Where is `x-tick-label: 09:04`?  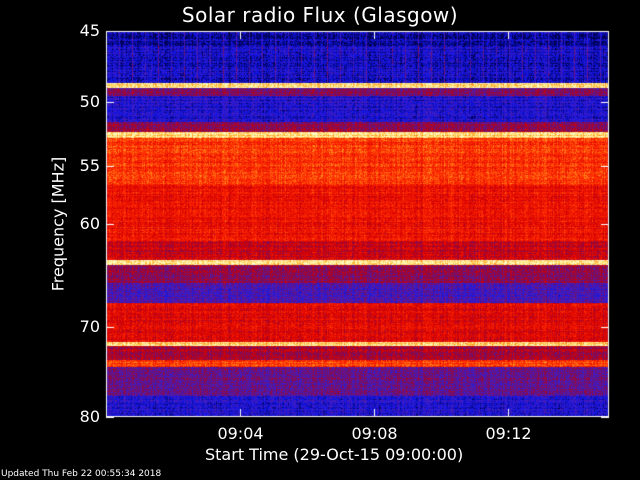 x-tick-label: 09:04 is located at coordinates (240, 433).